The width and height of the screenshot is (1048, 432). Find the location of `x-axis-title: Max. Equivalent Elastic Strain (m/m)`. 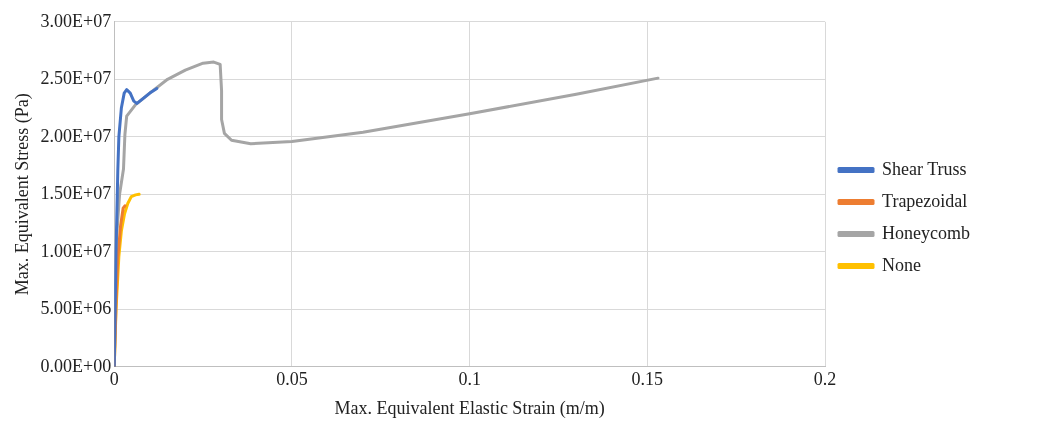

x-axis-title: Max. Equivalent Elastic Strain (m/m) is located at coordinates (469, 408).